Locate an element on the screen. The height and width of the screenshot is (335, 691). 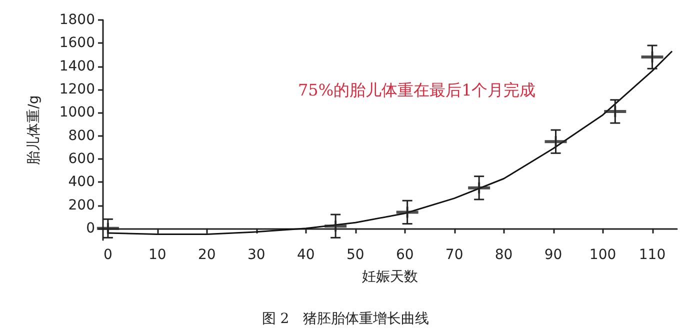
x-tick-label: 30 is located at coordinates (256, 255).